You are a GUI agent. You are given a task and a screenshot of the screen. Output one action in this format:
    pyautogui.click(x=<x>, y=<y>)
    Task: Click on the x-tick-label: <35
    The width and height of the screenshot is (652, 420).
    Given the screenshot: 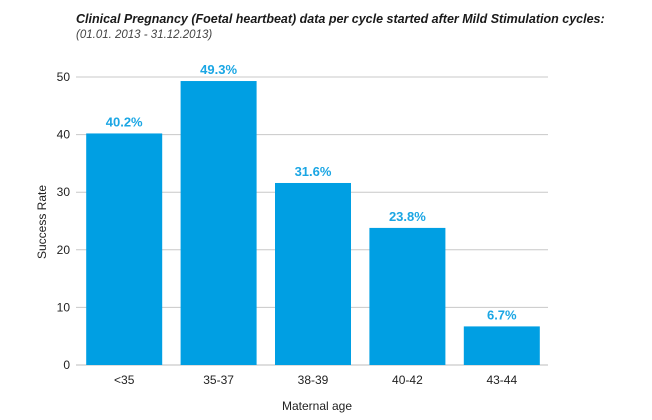 What is the action you would take?
    pyautogui.click(x=124, y=380)
    